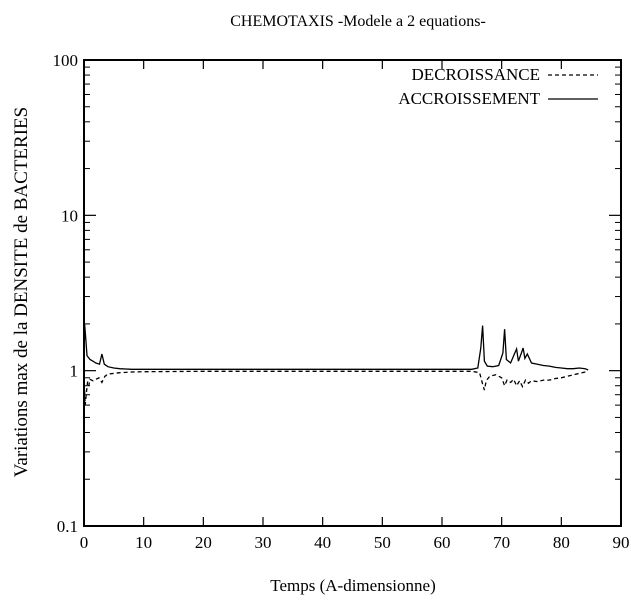  Describe the element at coordinates (358, 21) in the screenshot. I see `chart-title: CHEMOTAXIS -Modele a 2 equations-` at that location.